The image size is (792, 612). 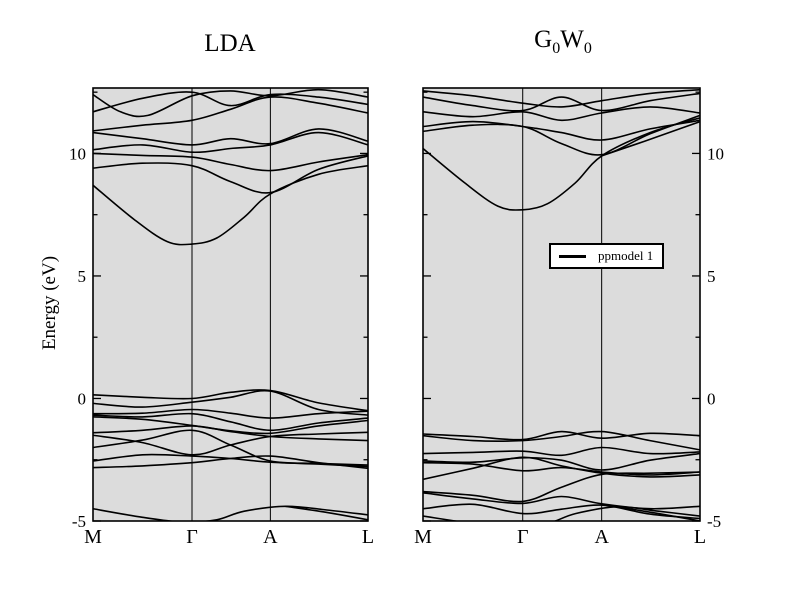 I want to click on y-axis-label: Energy (eV), so click(x=49, y=303).